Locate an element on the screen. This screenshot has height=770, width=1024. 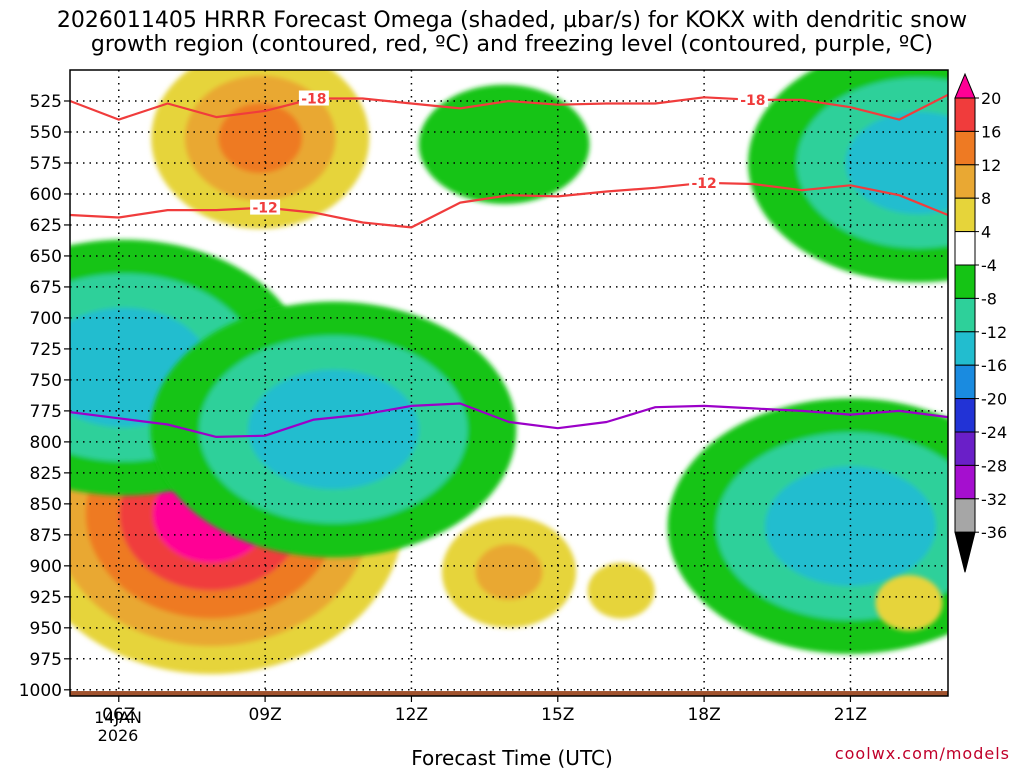
contour-minus18-line is located at coordinates (509, 107).